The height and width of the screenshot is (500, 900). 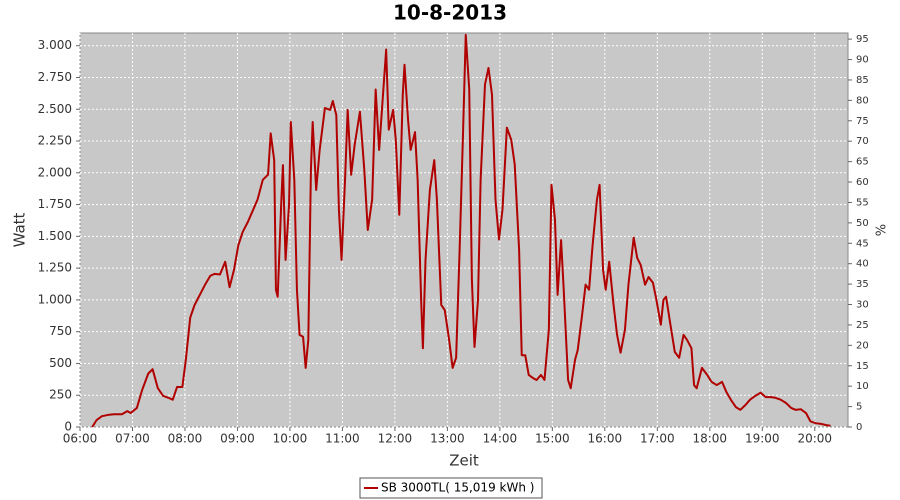 I want to click on y2-tick-label: 35, so click(x=862, y=284).